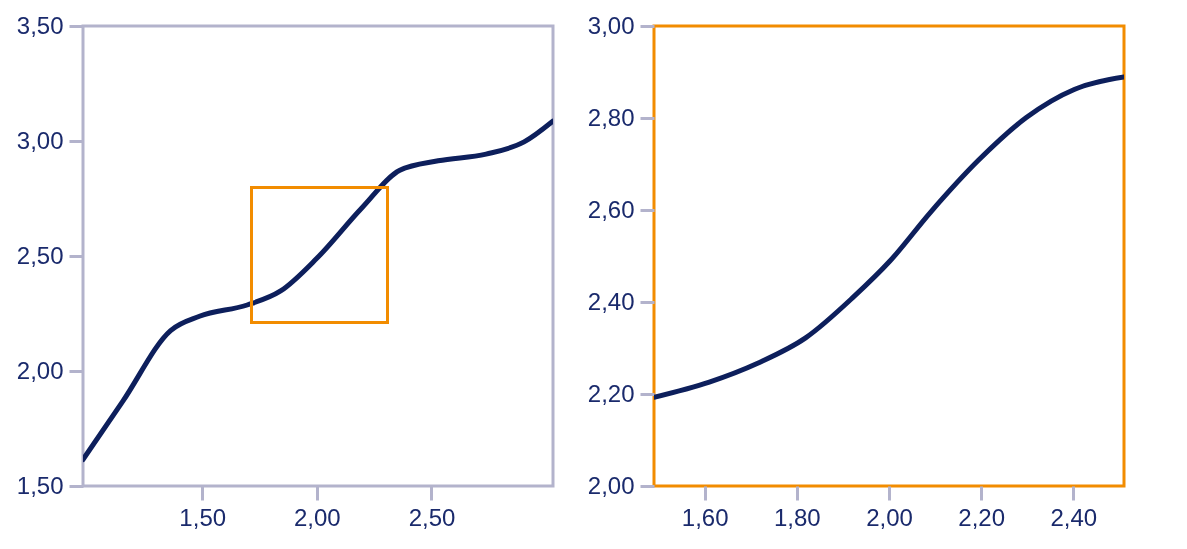 This screenshot has height=549, width=1187. What do you see at coordinates (40, 255) in the screenshot?
I see `y-tick-label: 2,50` at bounding box center [40, 255].